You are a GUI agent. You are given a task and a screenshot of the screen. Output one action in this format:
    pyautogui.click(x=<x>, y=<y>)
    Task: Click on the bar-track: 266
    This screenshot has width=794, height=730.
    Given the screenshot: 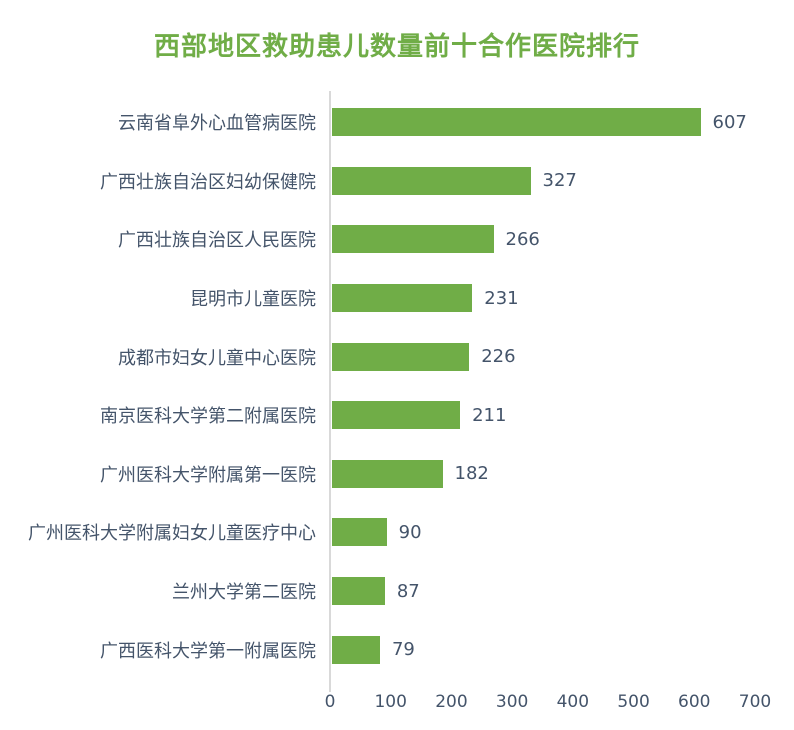 What is the action you would take?
    pyautogui.click(x=563, y=239)
    